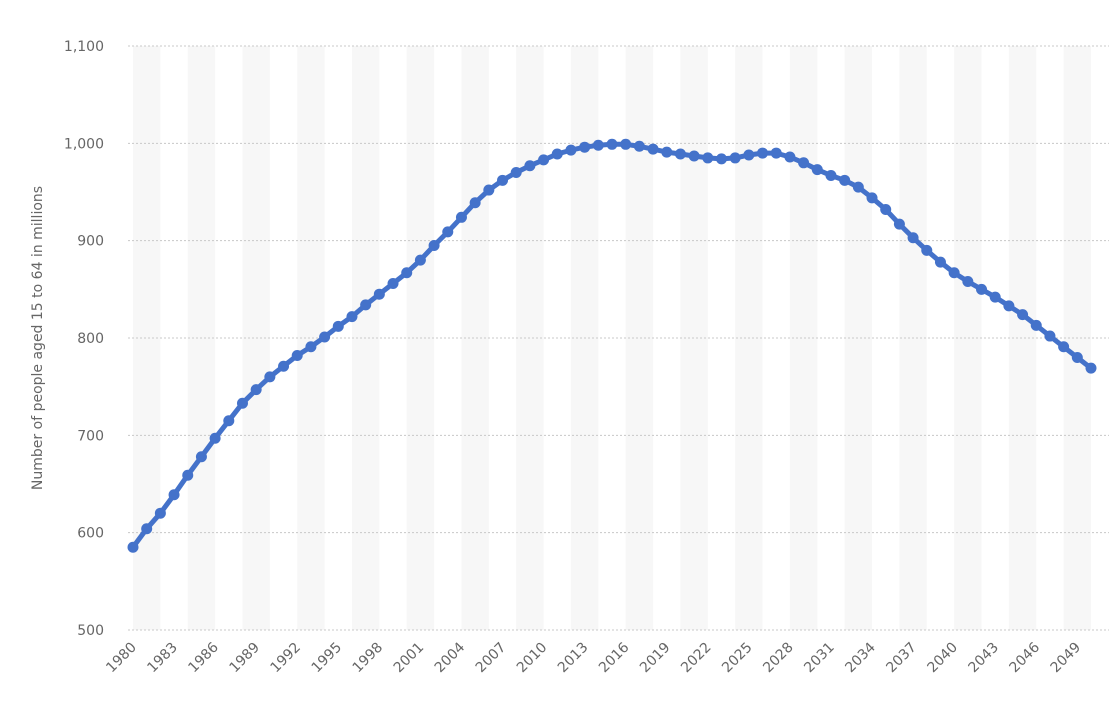  I want to click on x-tick-label: 2031, so click(819, 658).